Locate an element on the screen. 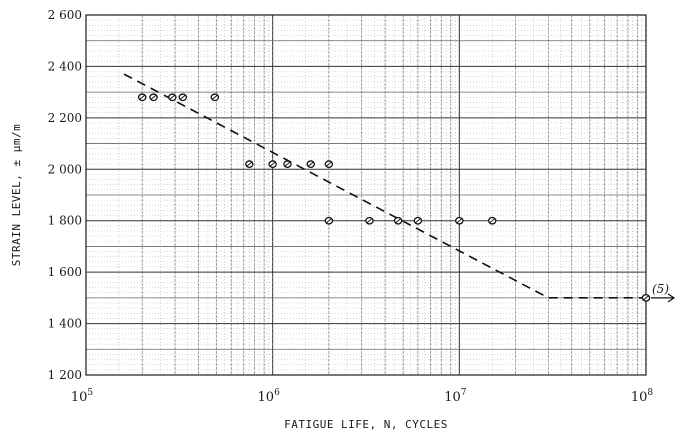 The width and height of the screenshot is (678, 436). x-tick-exponent: 5 is located at coordinates (90, 393).